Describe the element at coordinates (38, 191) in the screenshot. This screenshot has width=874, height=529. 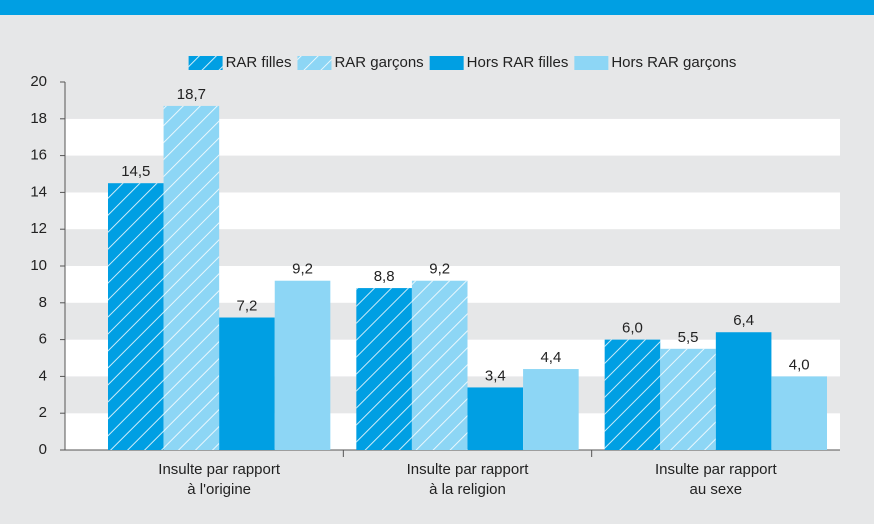
I see `y-tick-label: 14` at that location.